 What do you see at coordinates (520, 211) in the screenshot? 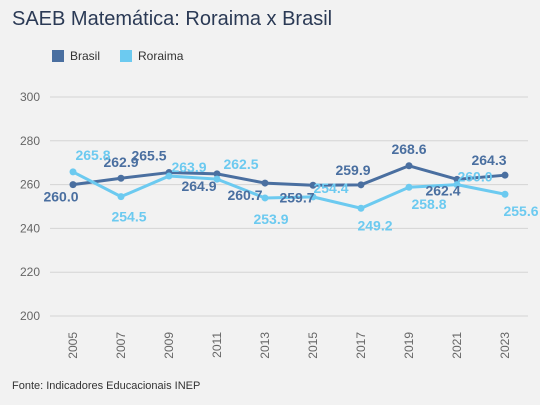
I see `data-label-roraima: 255.6` at bounding box center [520, 211].